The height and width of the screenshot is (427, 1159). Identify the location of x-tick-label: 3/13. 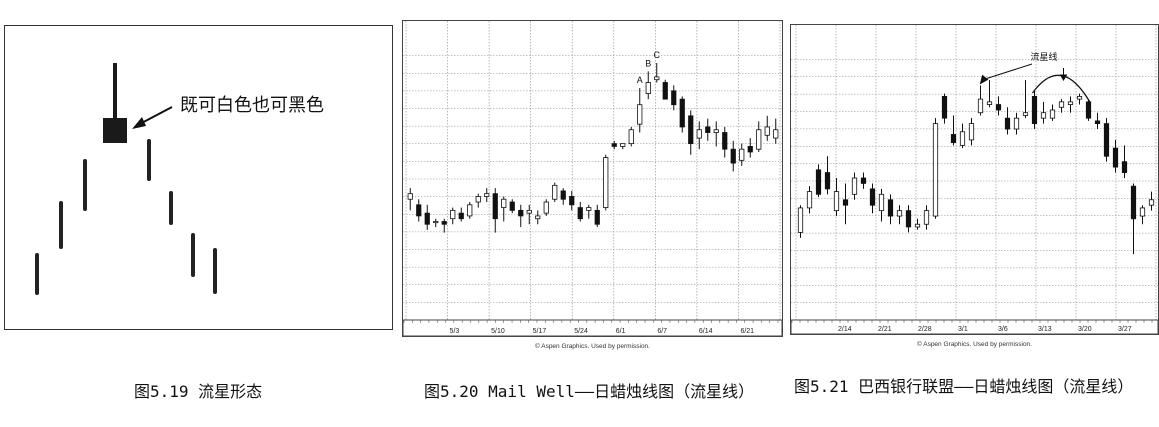
(1045, 329).